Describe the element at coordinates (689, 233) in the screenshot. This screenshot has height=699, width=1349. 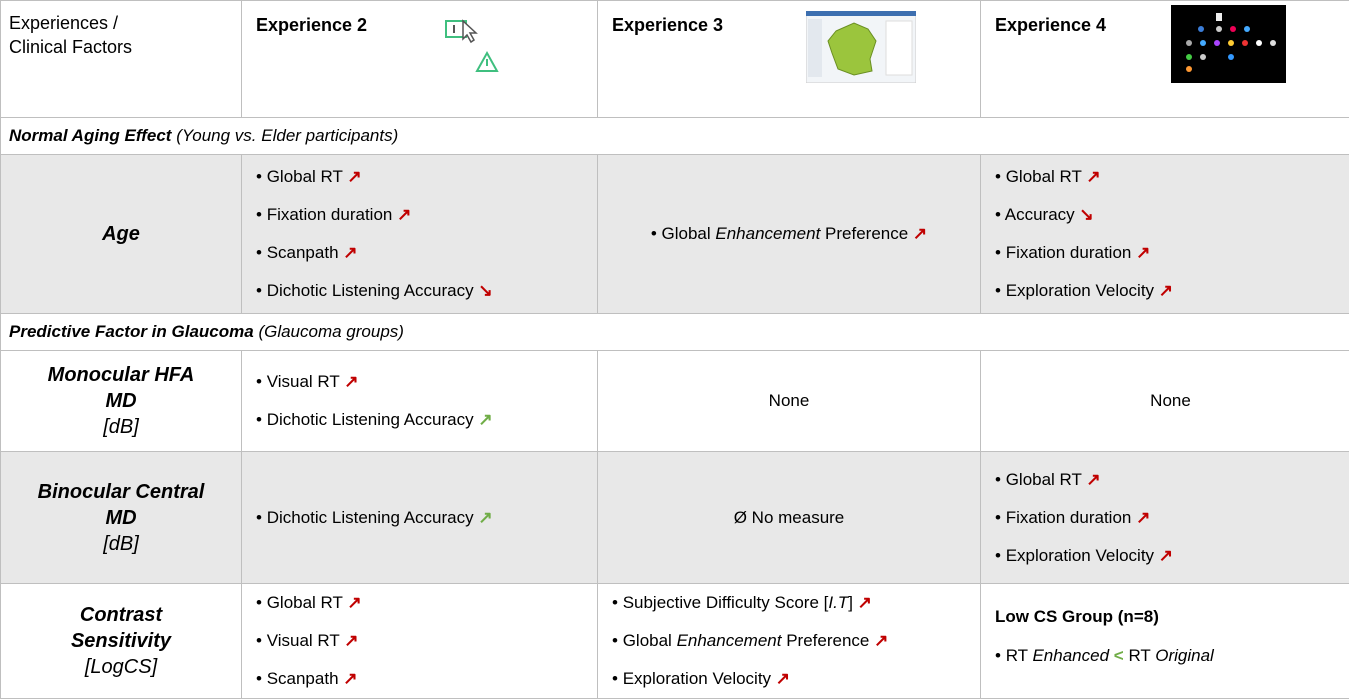
I see `item-text: Global` at that location.